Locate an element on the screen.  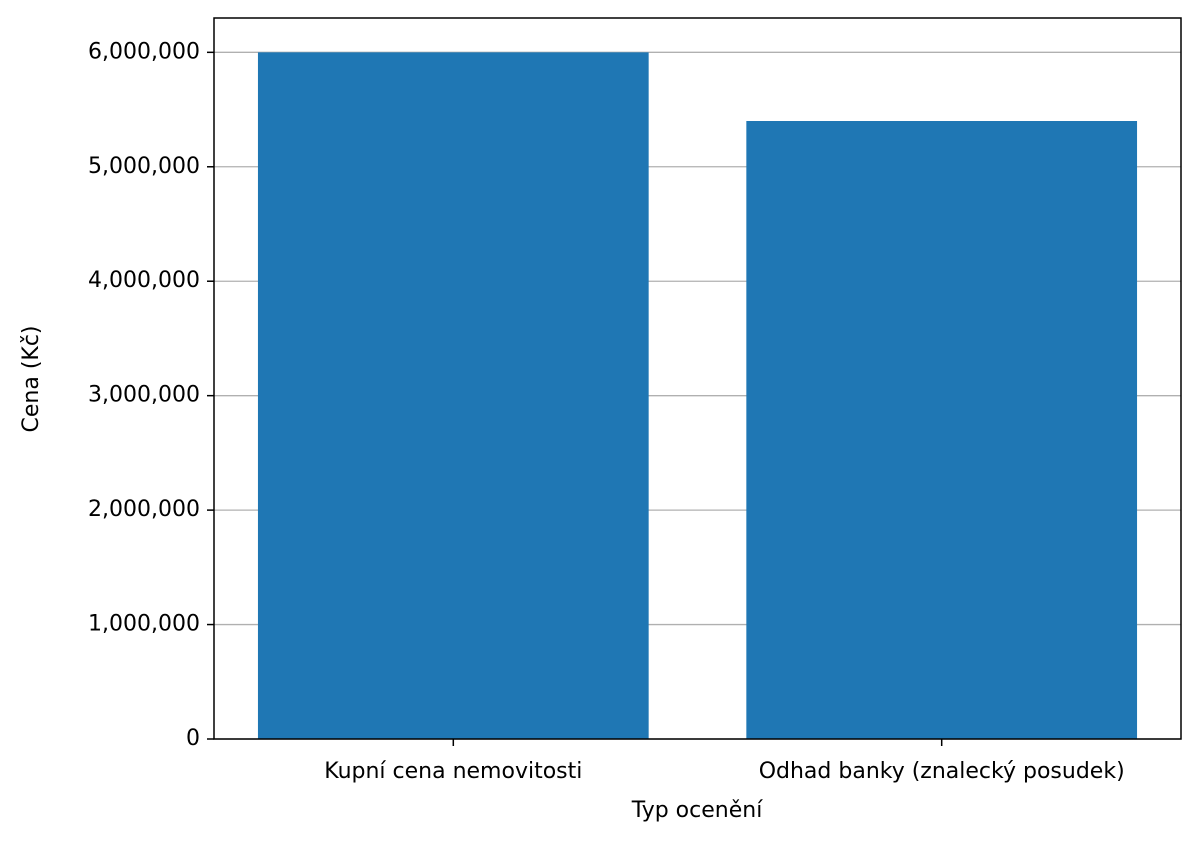
y-tick-label: 2,000,000 is located at coordinates (144, 509).